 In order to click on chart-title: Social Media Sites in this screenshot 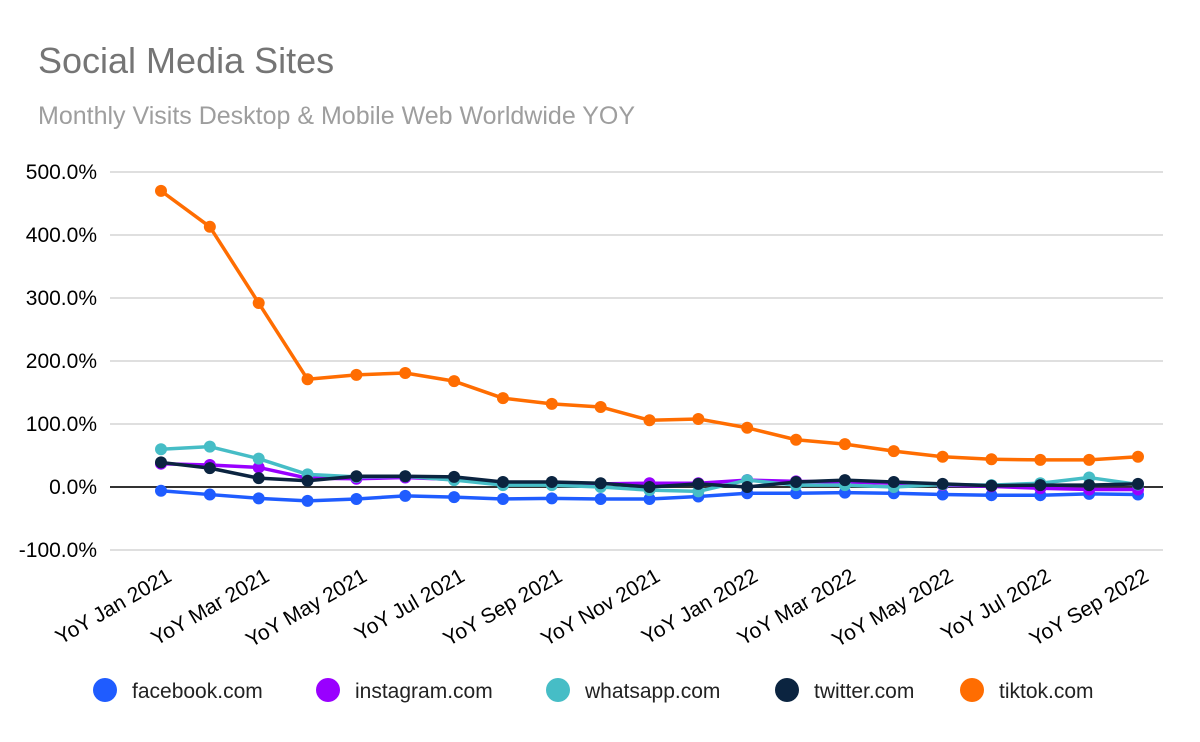, I will do `click(186, 60)`.